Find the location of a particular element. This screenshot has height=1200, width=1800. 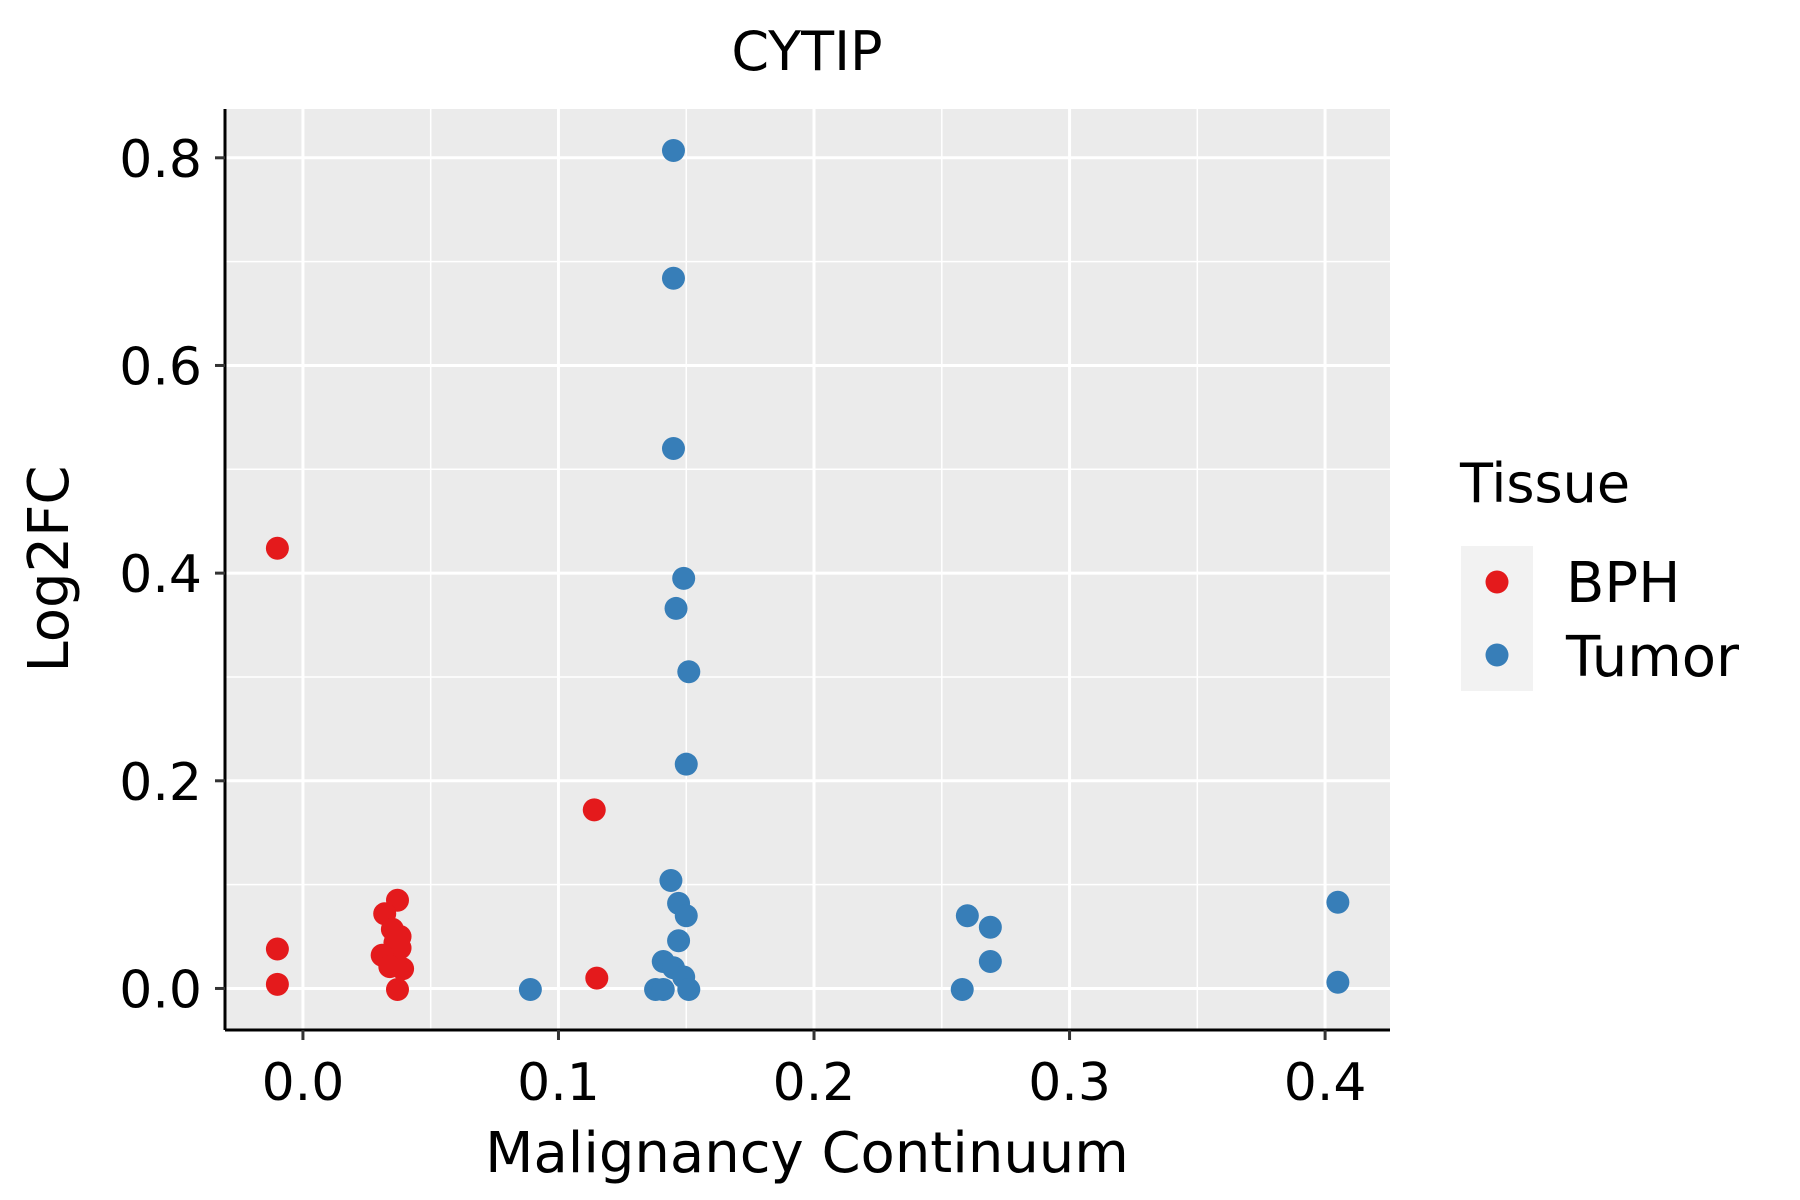

x-tick-label: 0.2 is located at coordinates (814, 1083).